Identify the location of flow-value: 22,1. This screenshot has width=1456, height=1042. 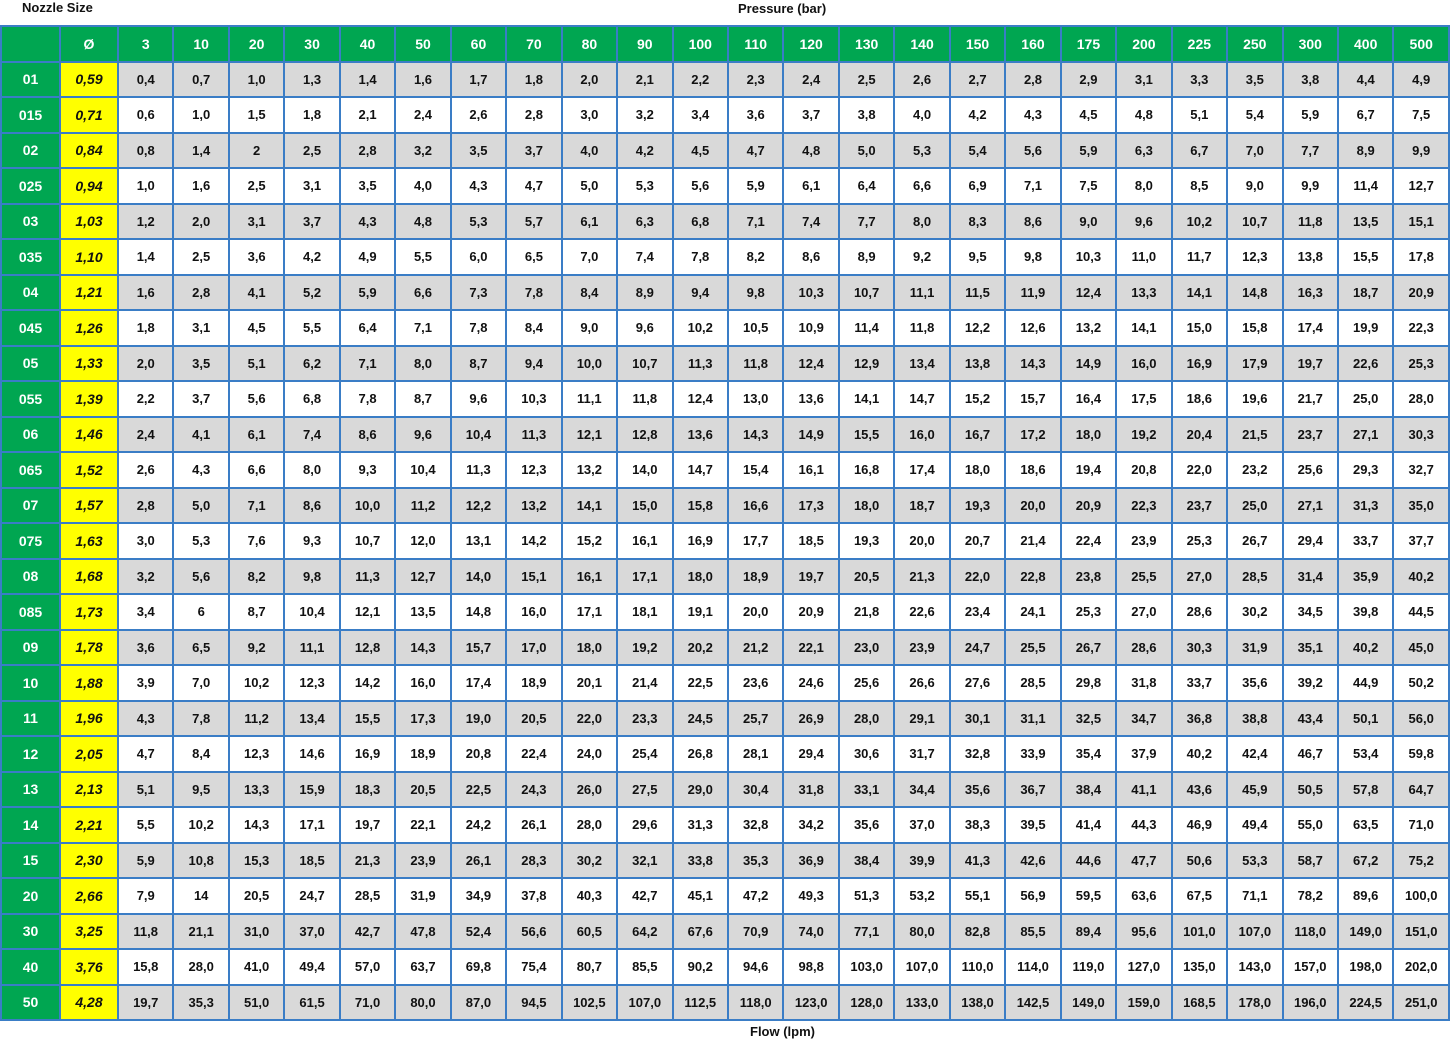
(811, 647).